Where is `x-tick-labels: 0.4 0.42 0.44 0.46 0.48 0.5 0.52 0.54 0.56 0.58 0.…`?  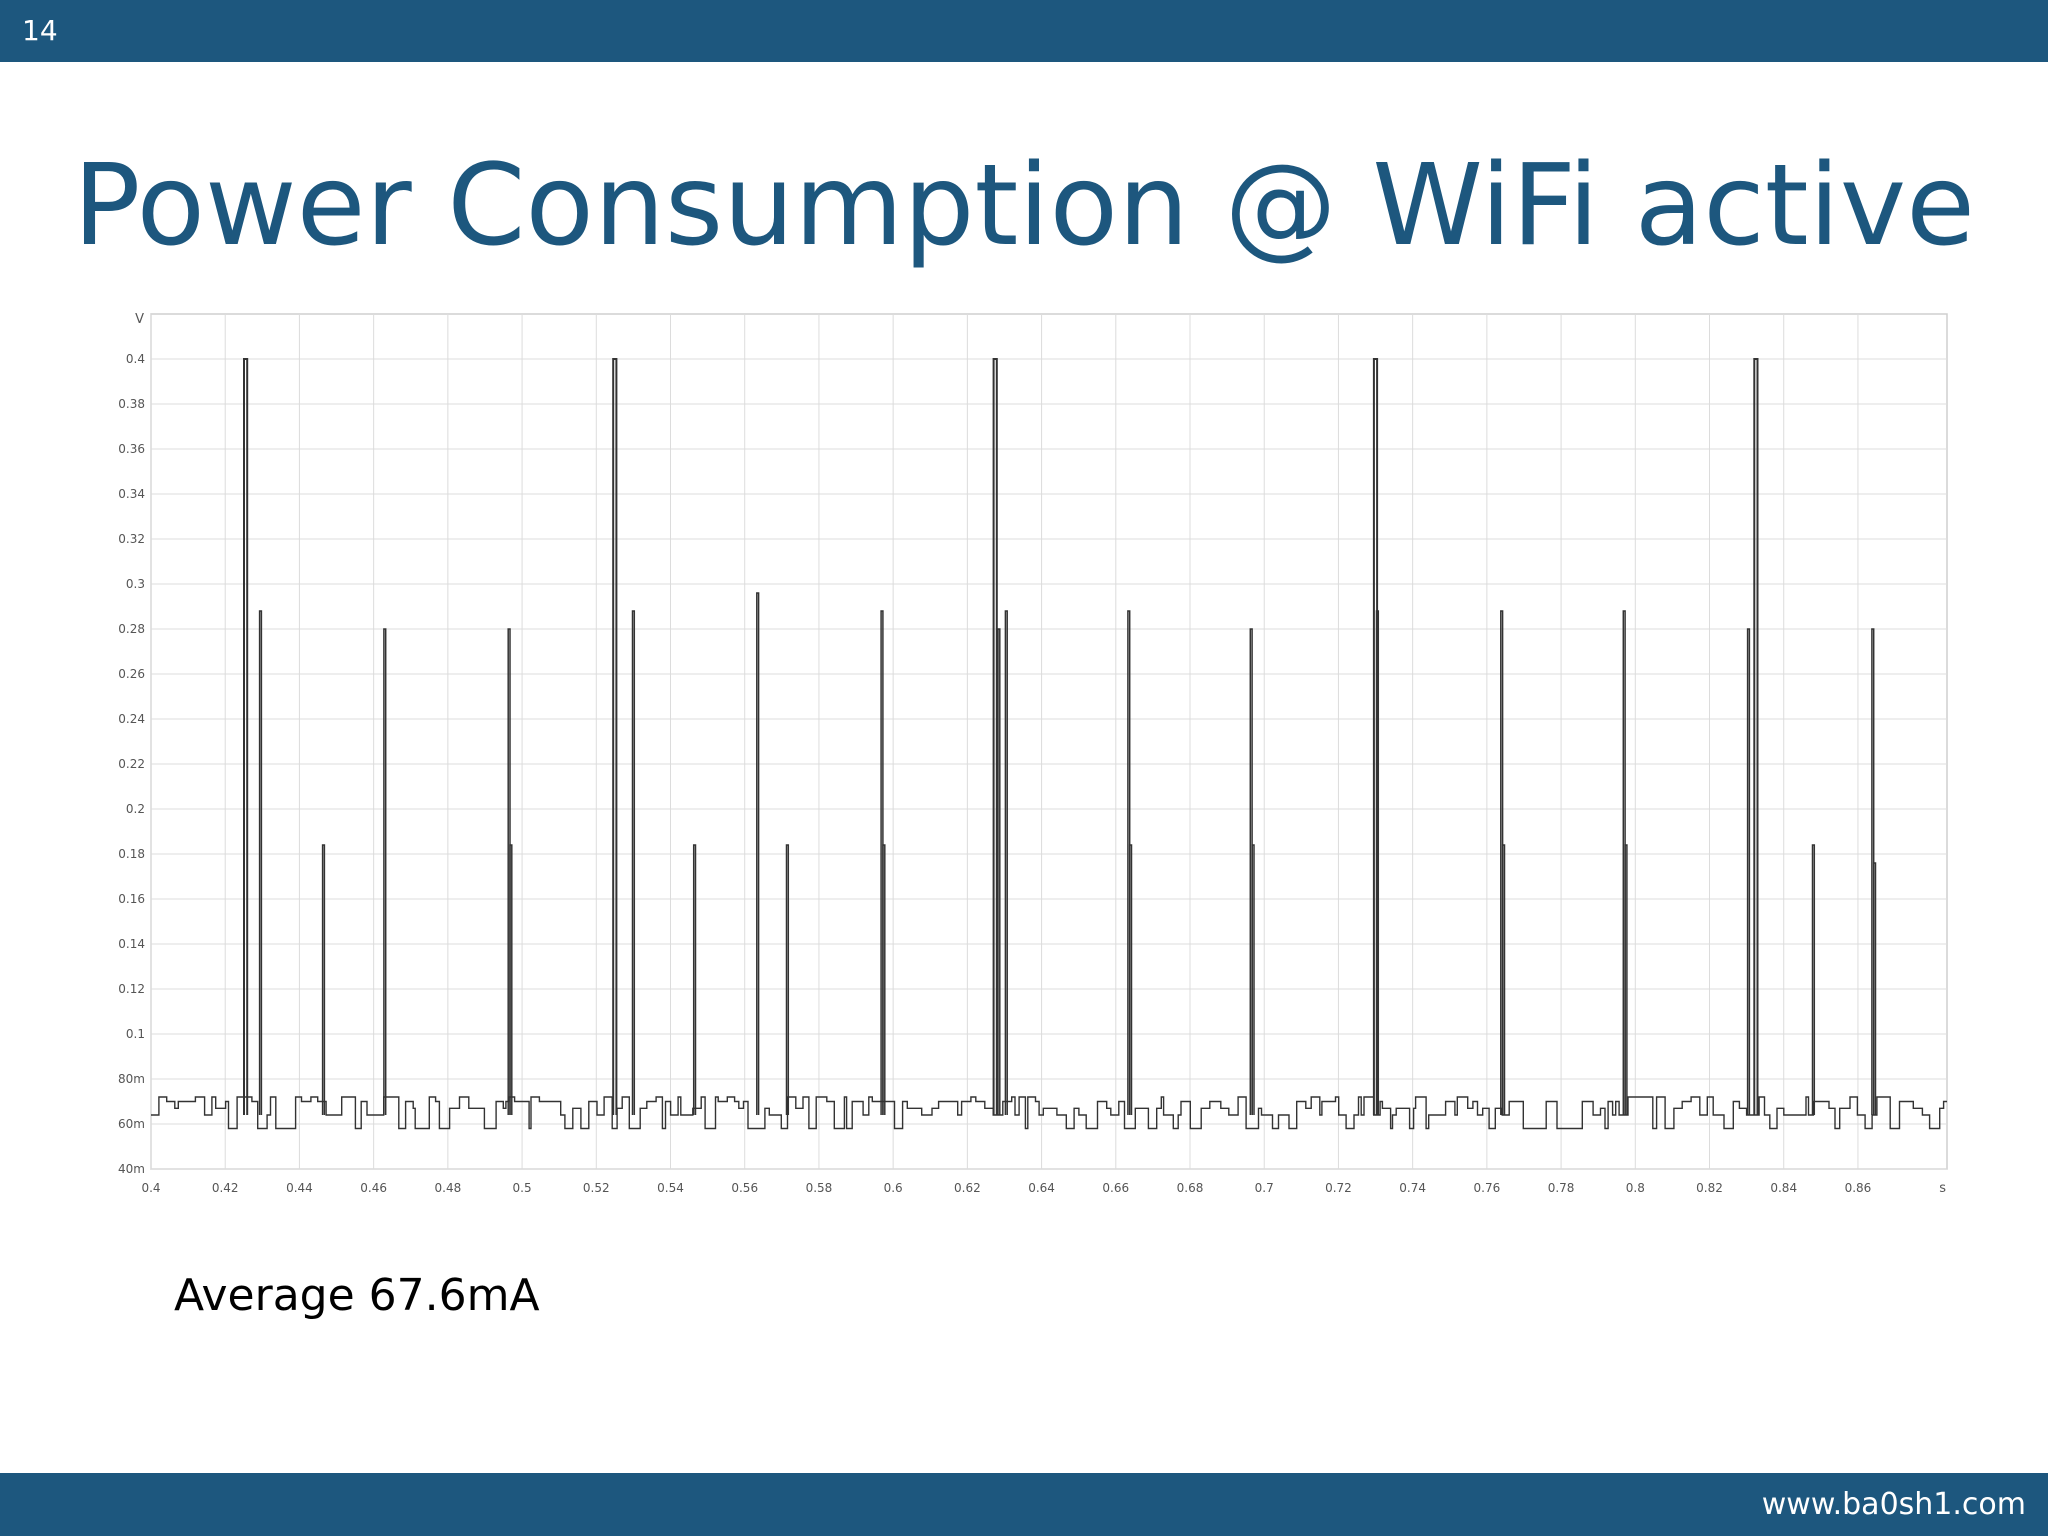 x-tick-labels: 0.4 0.42 0.44 0.46 0.48 0.5 0.52 0.54 0.56 0.58 0.… is located at coordinates (1006, 1188).